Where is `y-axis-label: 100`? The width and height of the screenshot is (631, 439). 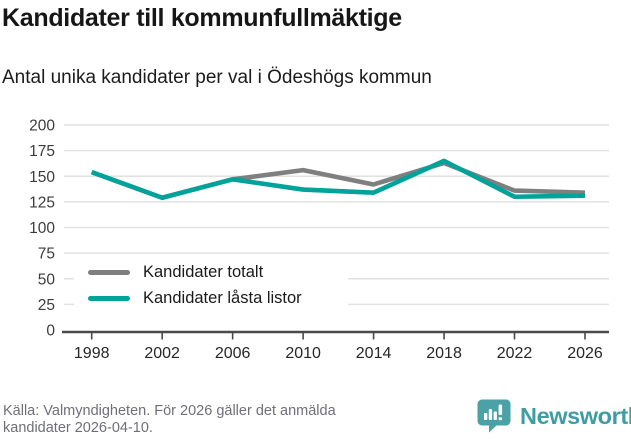
y-axis-label: 100 is located at coordinates (42, 228).